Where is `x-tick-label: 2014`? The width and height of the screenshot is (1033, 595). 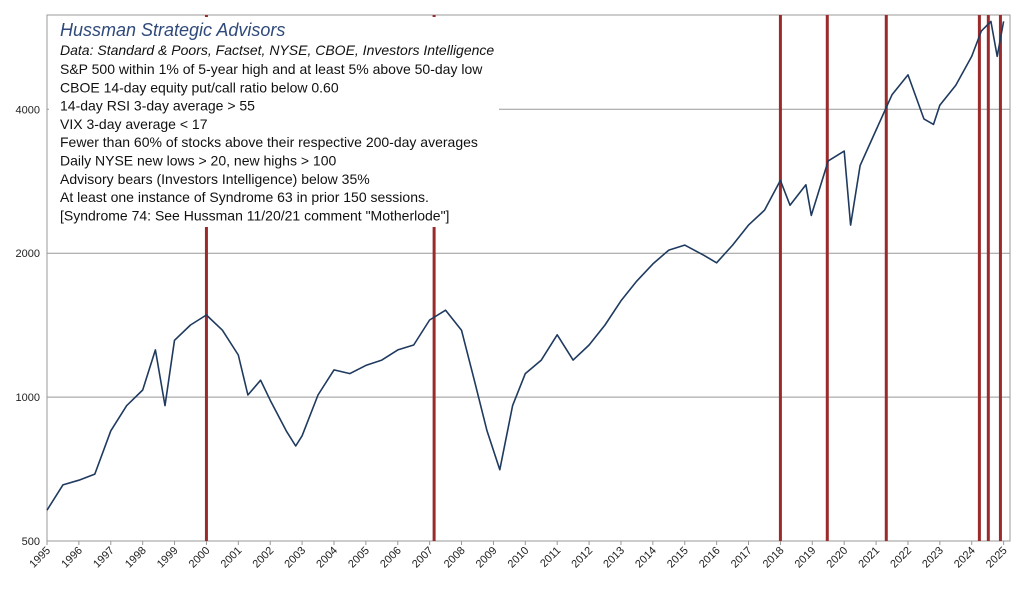 x-tick-label: 2014 is located at coordinates (646, 558).